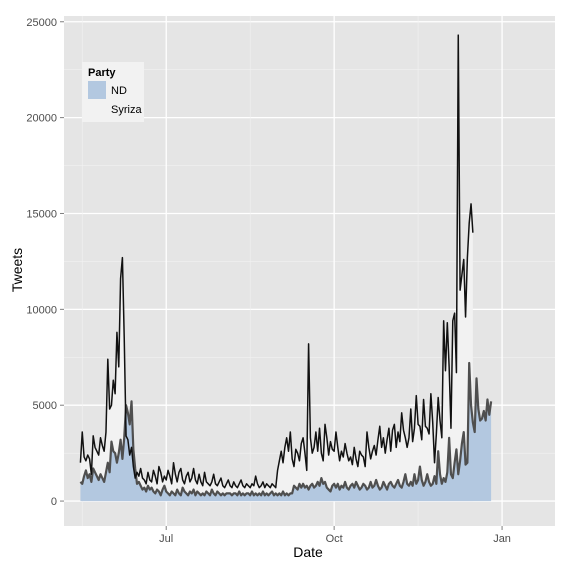 This screenshot has height=570, width=570. Describe the element at coordinates (166, 539) in the screenshot. I see `x-tick-label: Jul` at that location.